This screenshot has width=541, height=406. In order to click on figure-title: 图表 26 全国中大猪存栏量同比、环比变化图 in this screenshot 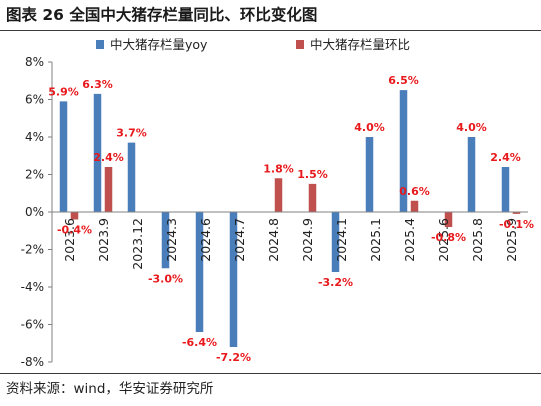, I will do `click(162, 15)`.